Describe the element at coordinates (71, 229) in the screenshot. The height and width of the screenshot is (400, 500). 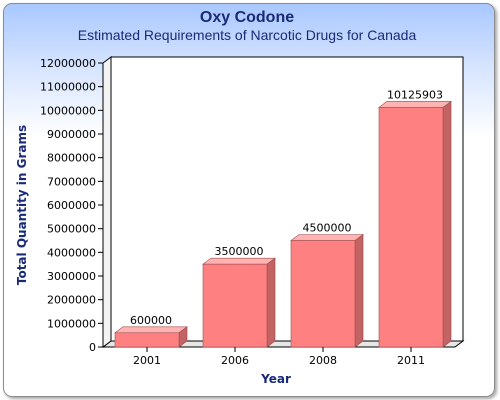
I see `y-tick-label: 5000000` at that location.